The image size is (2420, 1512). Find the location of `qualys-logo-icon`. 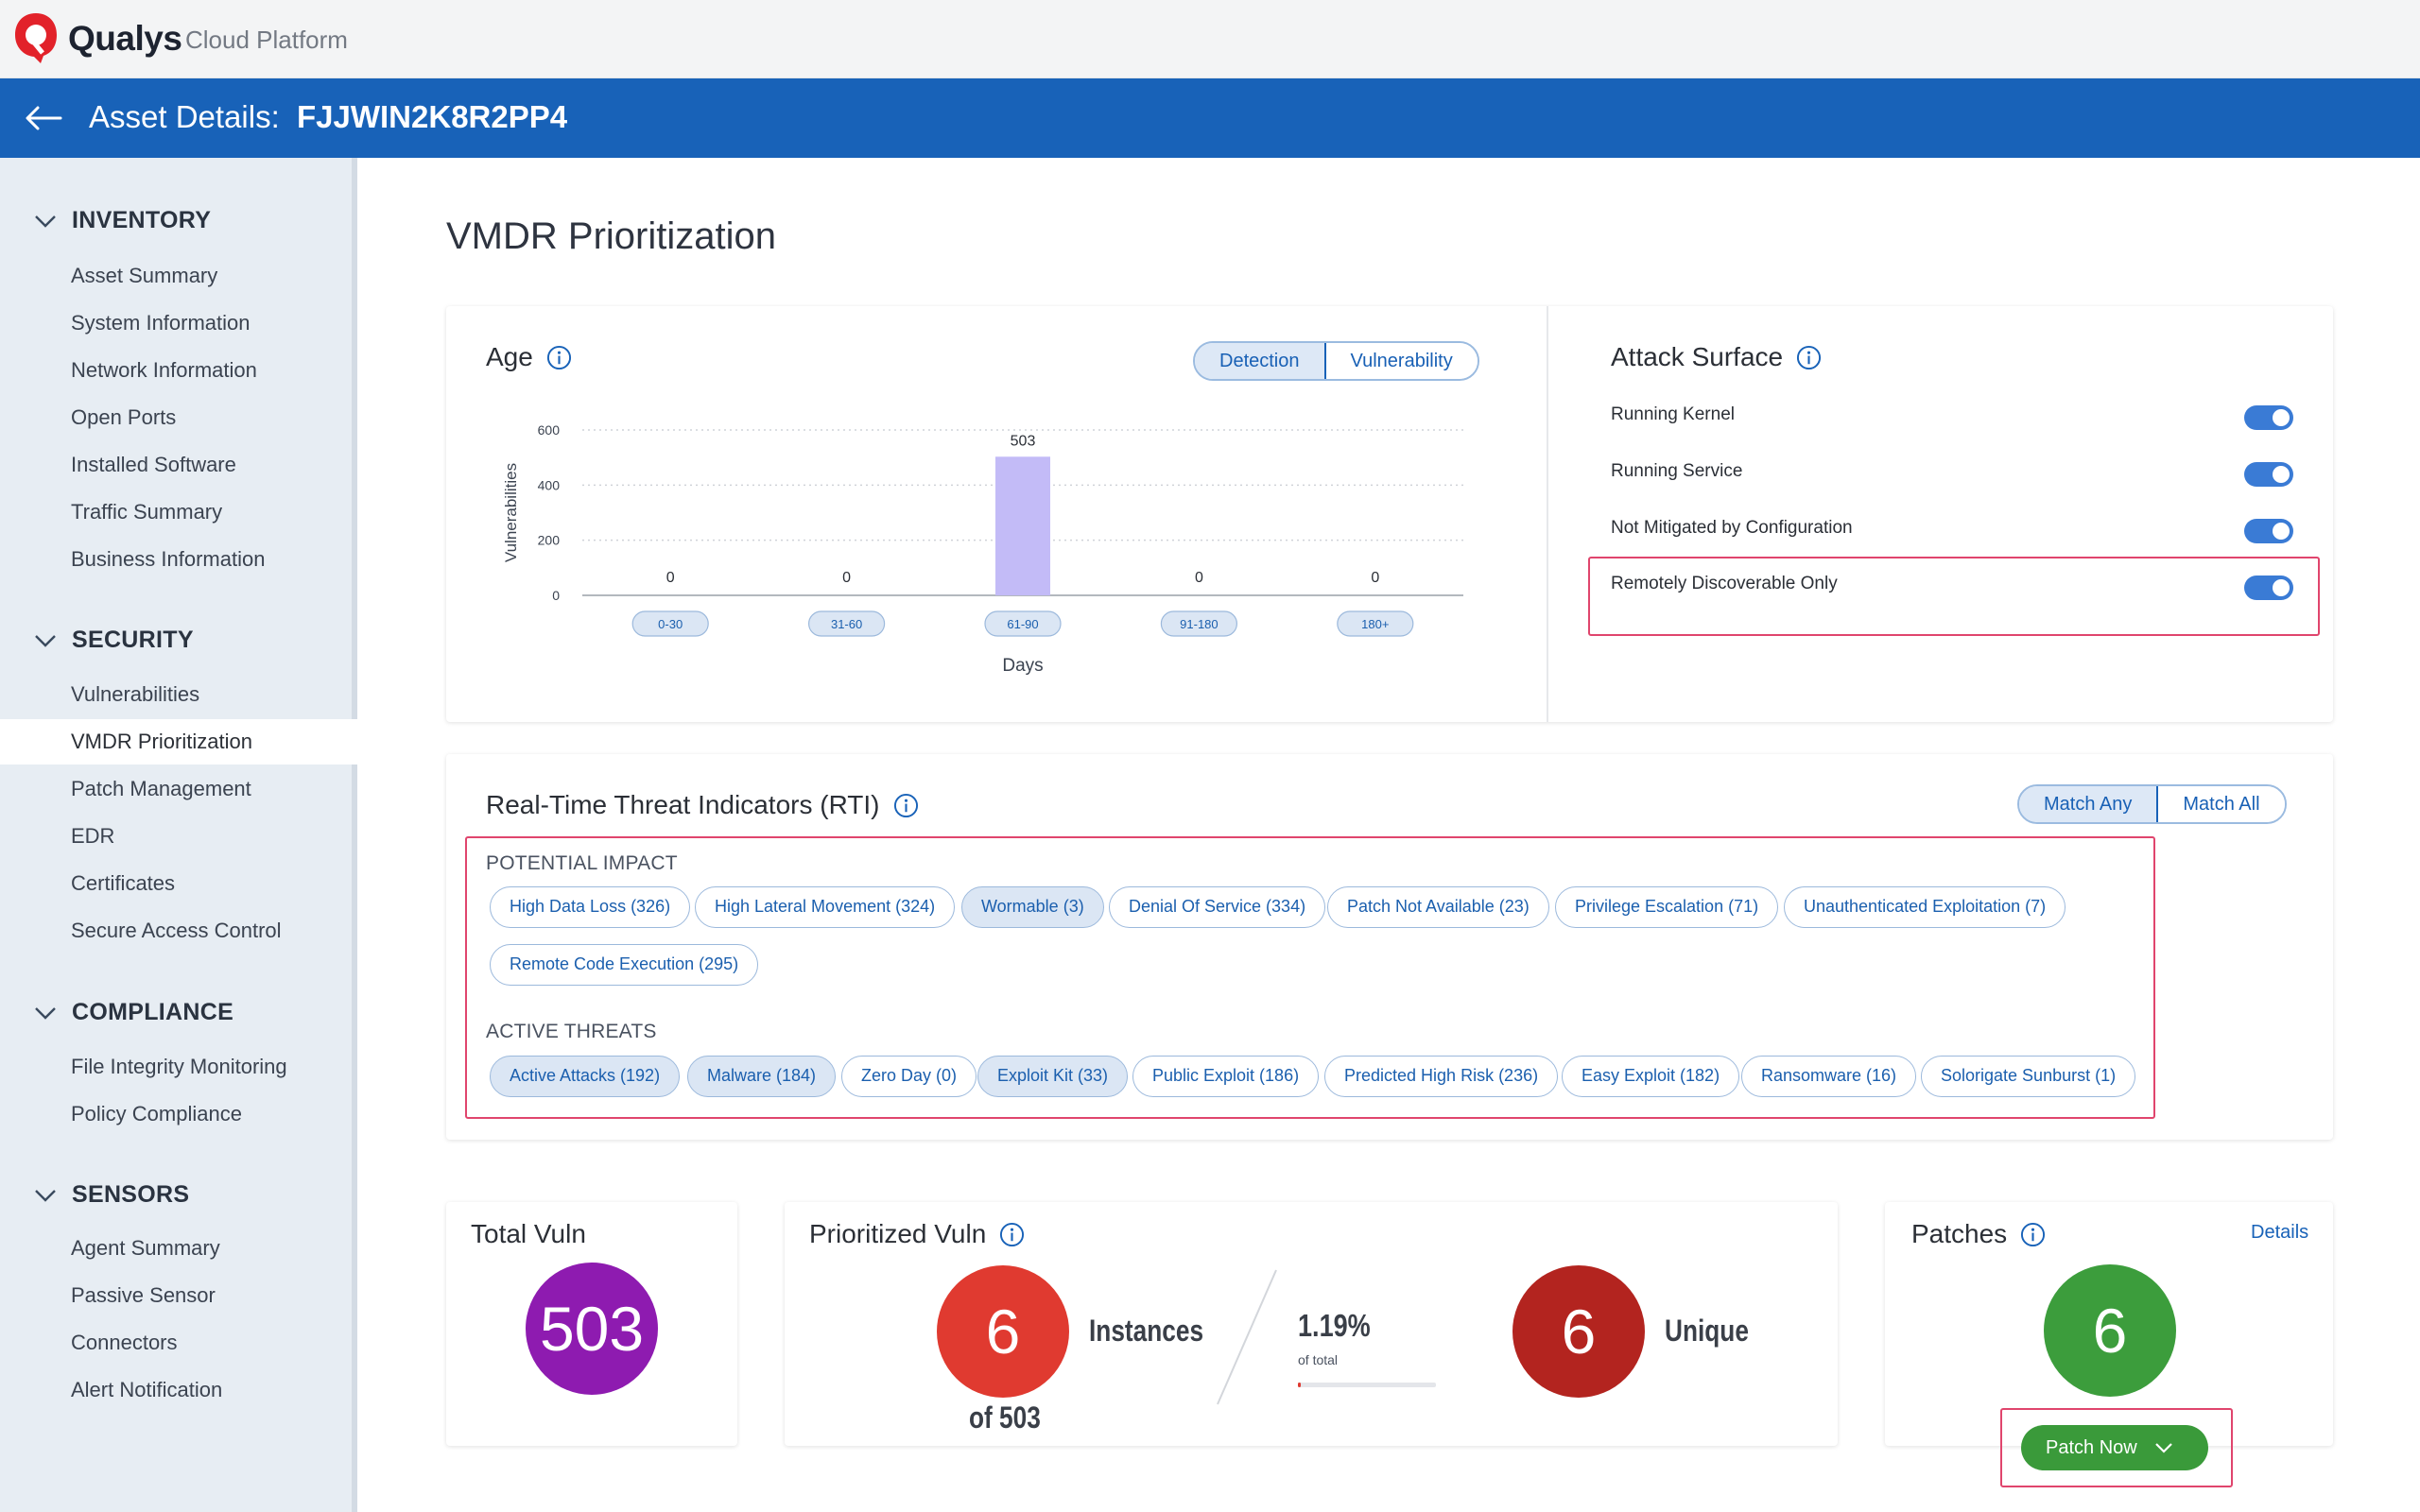

qualys-logo-icon is located at coordinates (36, 37).